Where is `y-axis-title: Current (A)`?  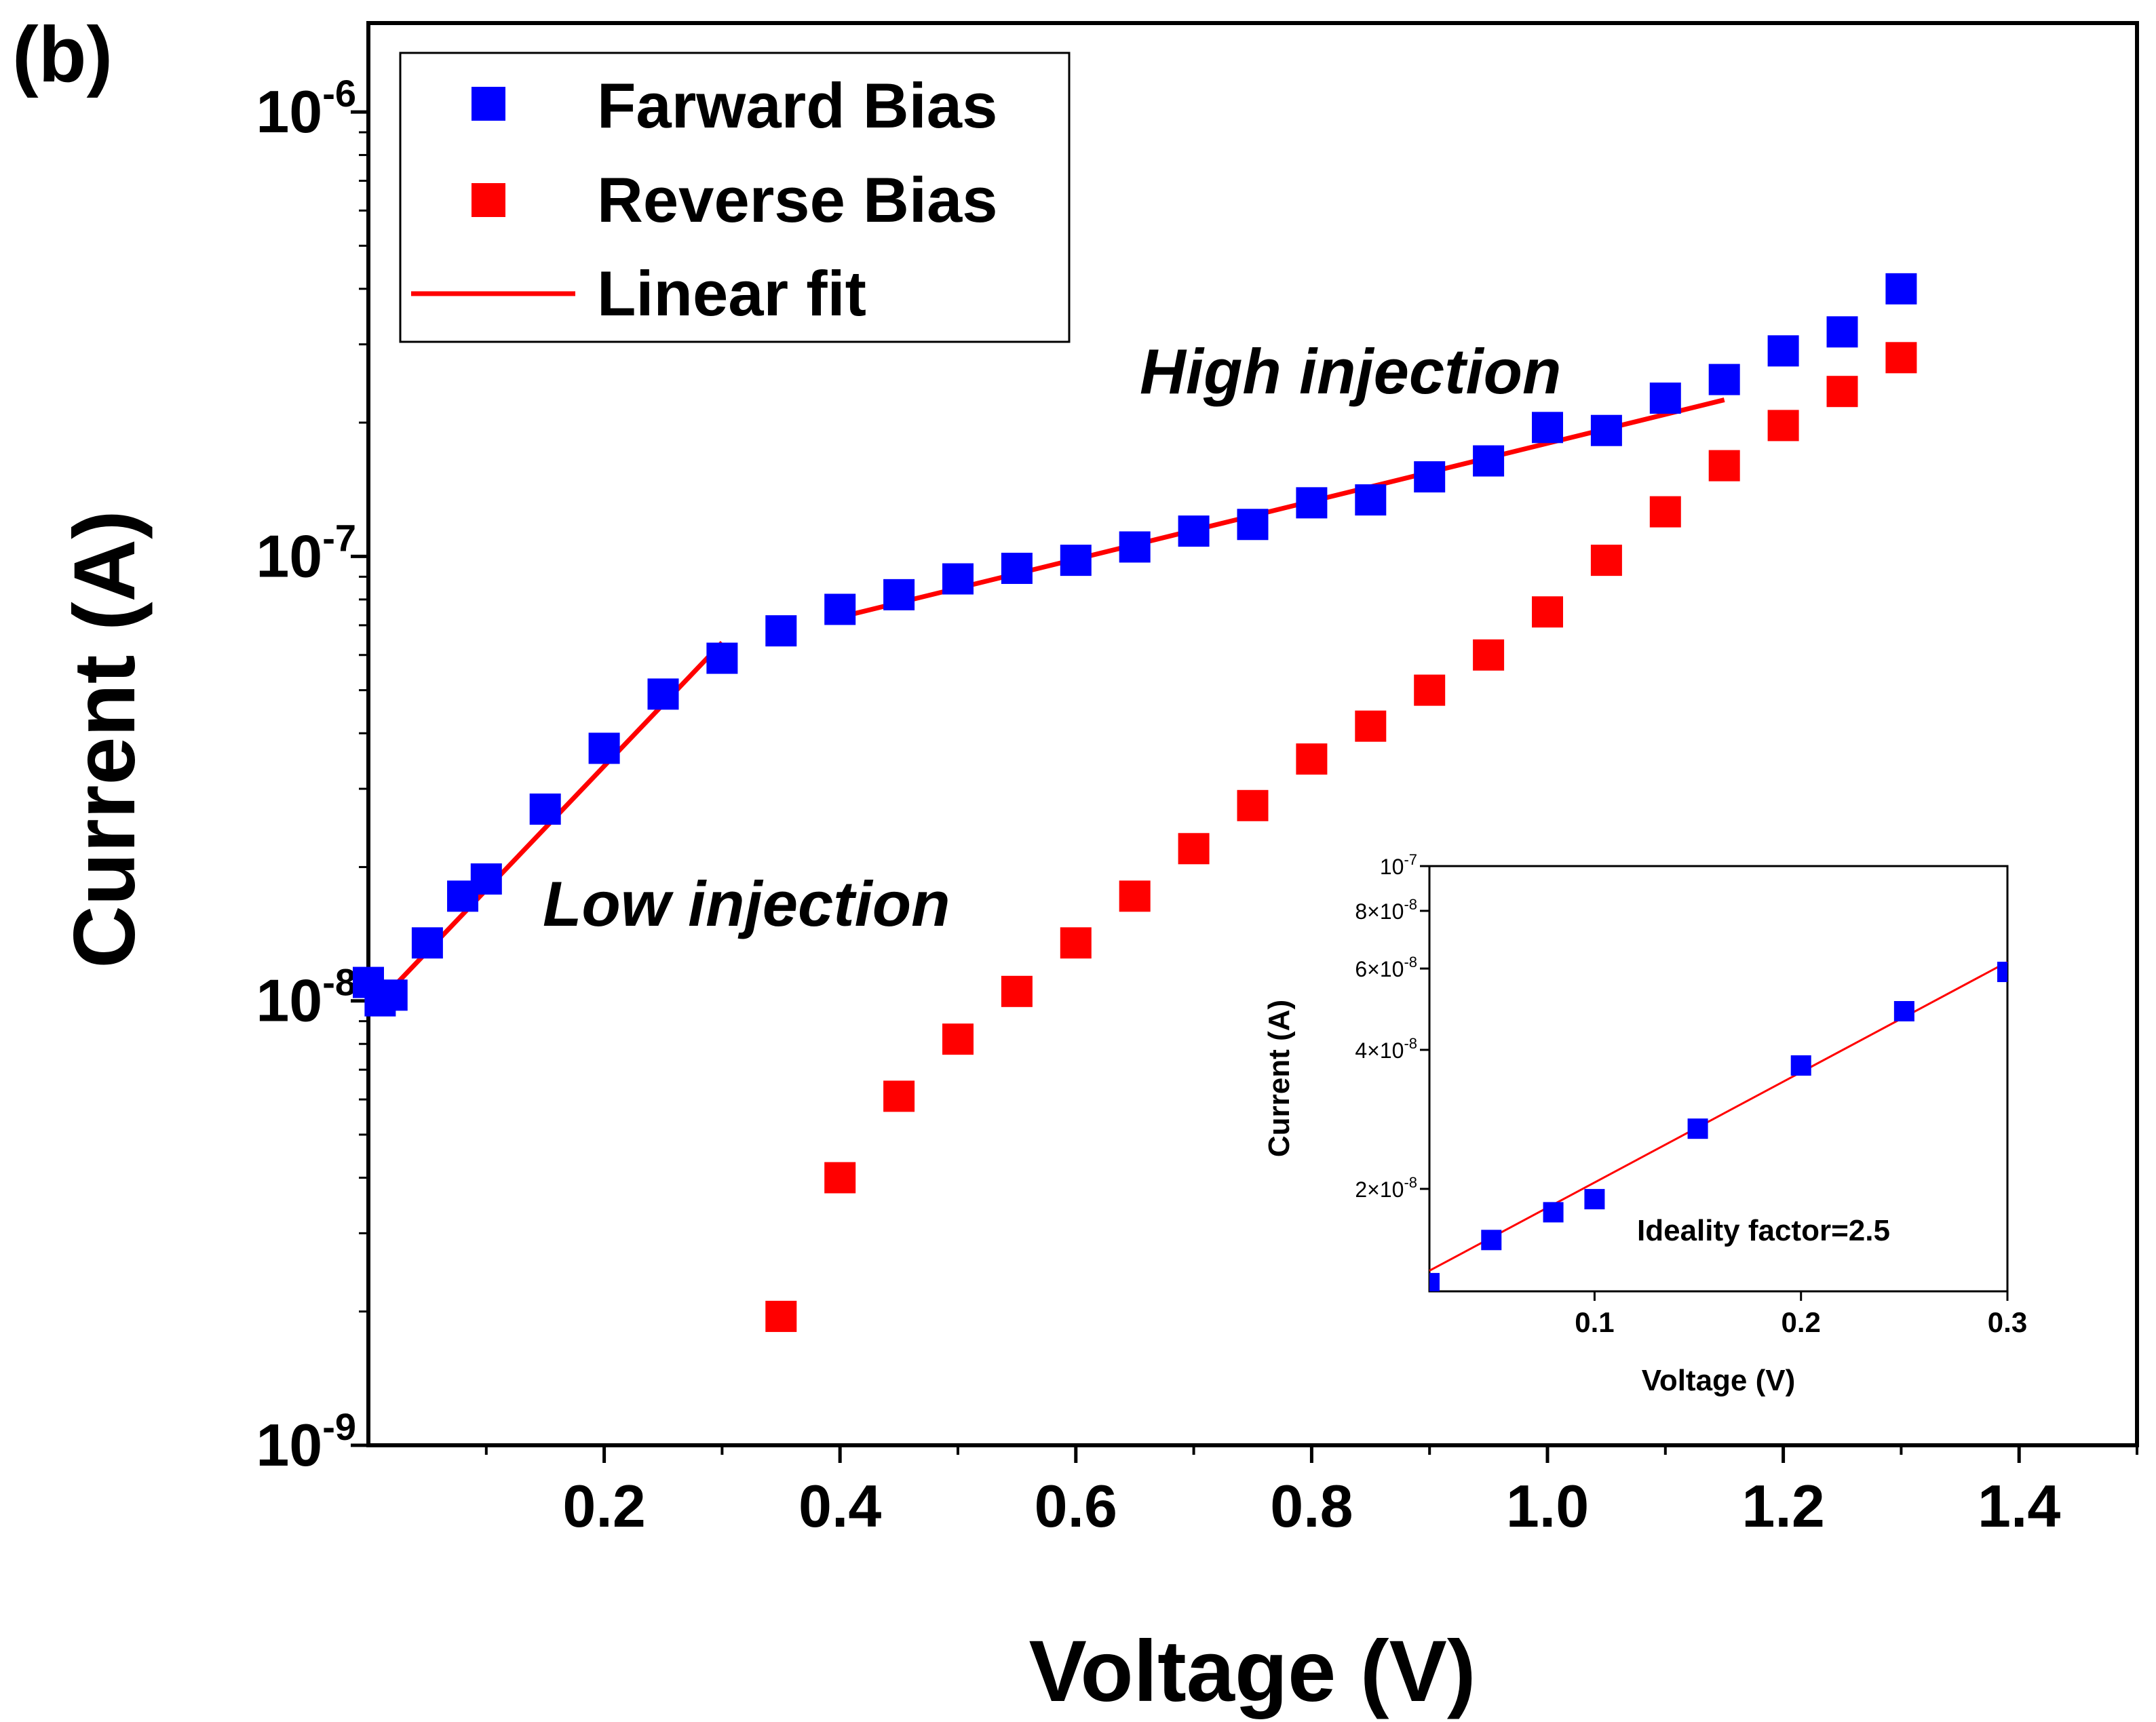 y-axis-title: Current (A) is located at coordinates (104, 739).